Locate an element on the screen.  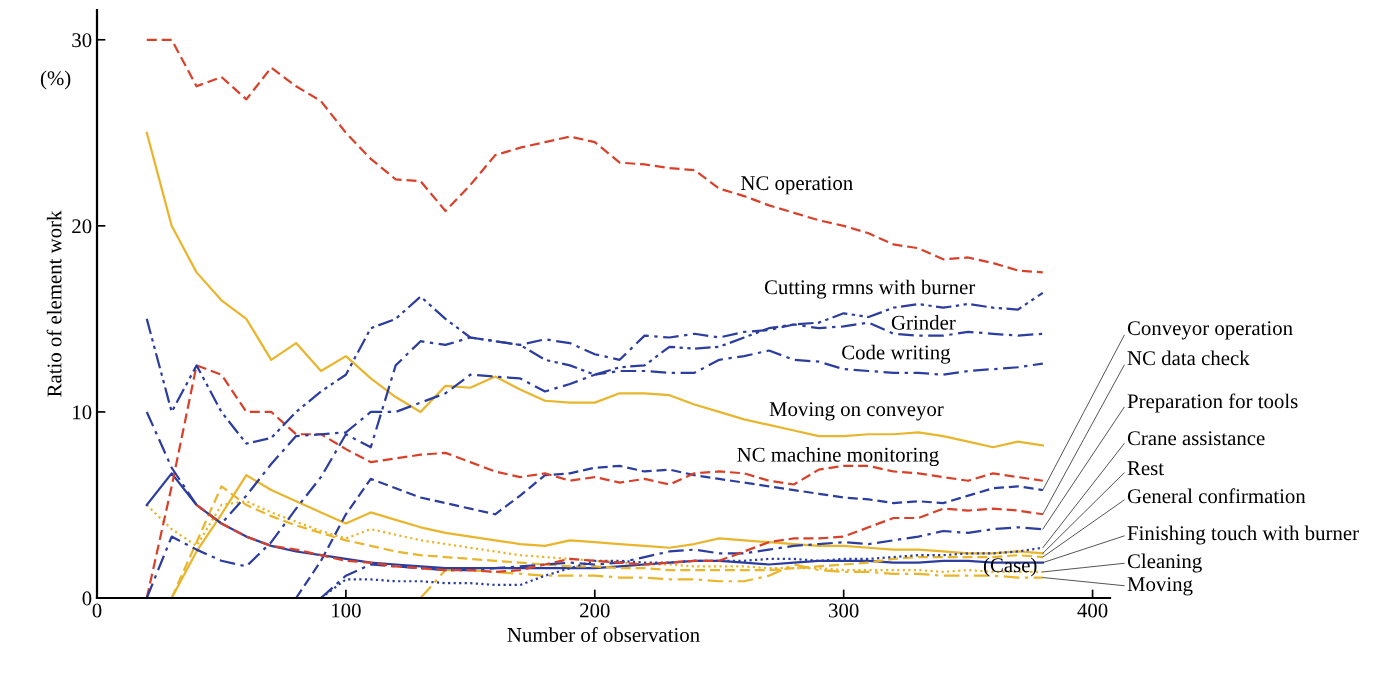
y-tick-label: 20 is located at coordinates (82, 226).